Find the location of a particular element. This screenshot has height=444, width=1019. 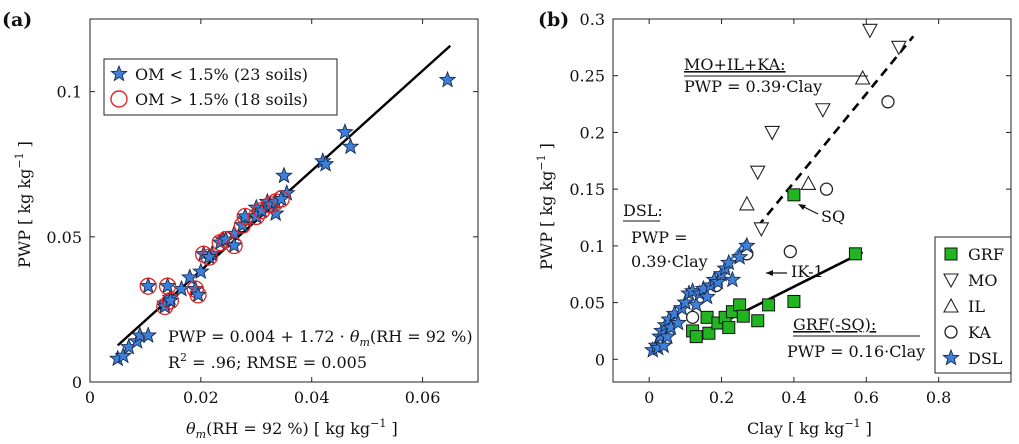

legend-label-om-high: OM > 1.5% (18 soils) is located at coordinates (221, 99).